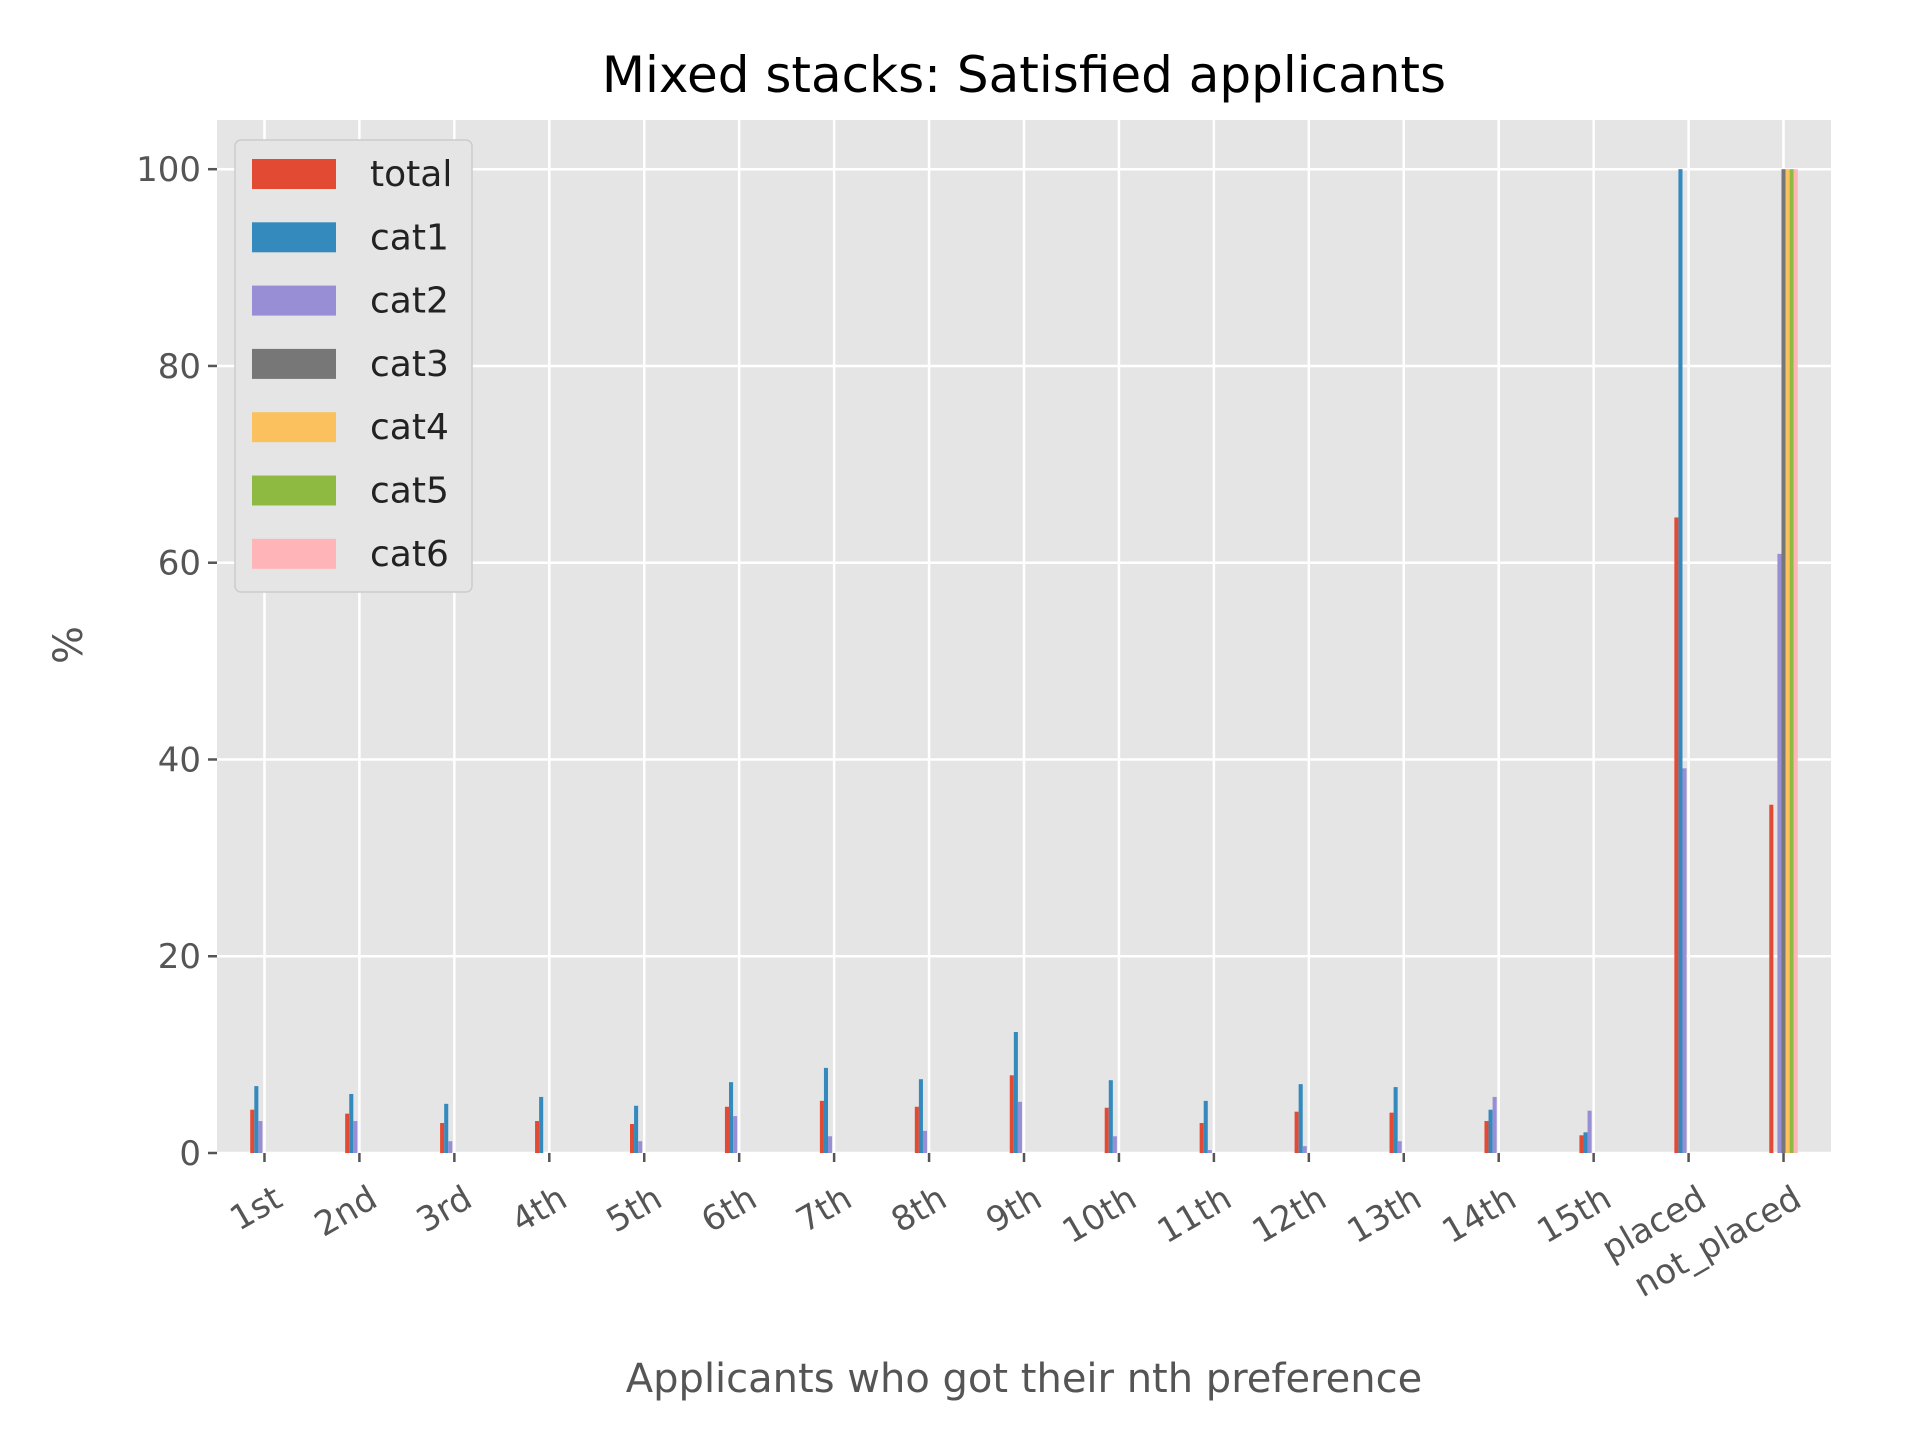  What do you see at coordinates (409, 491) in the screenshot?
I see `legend-label-cat5: cat5` at bounding box center [409, 491].